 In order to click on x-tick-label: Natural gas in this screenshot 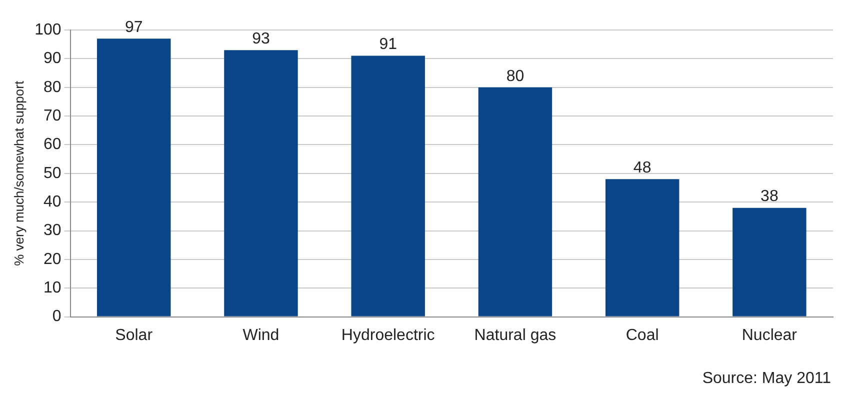, I will do `click(515, 335)`.